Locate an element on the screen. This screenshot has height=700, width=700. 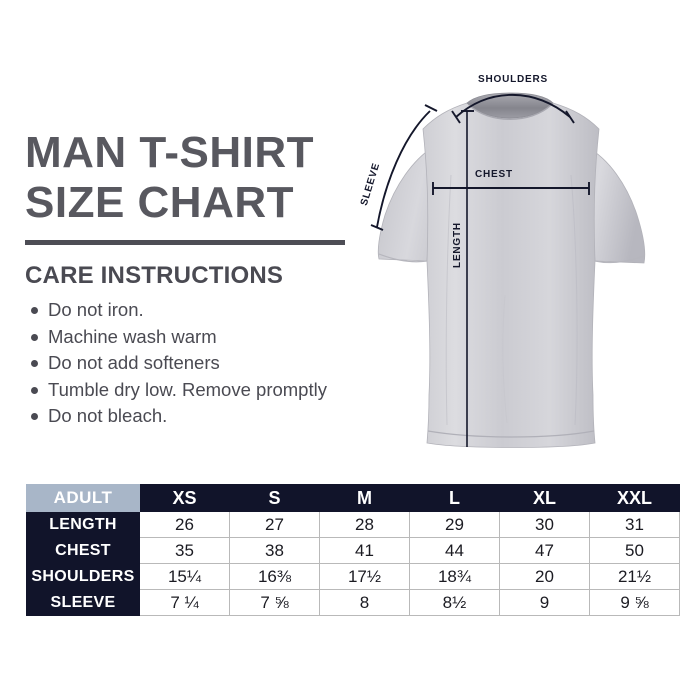
right-sleeve-hem is located at coordinates (619, 259).